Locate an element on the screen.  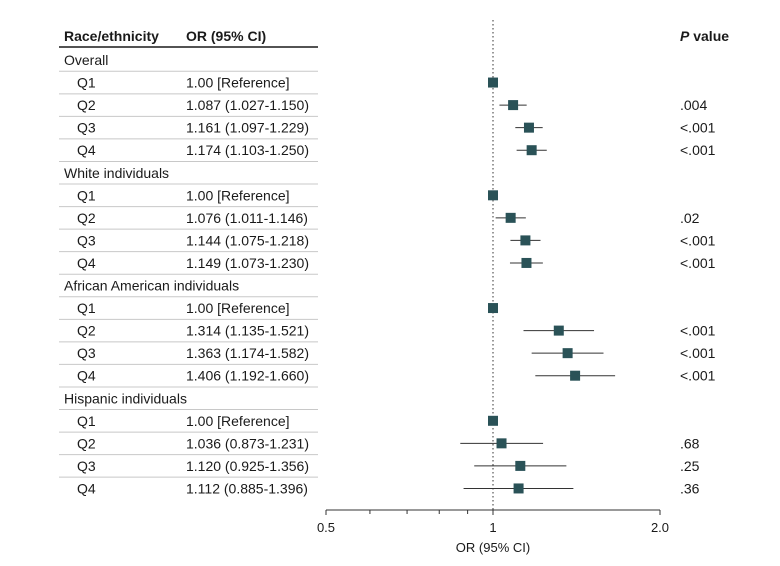
x-axis-tick-label: 1 is located at coordinates (492, 527).